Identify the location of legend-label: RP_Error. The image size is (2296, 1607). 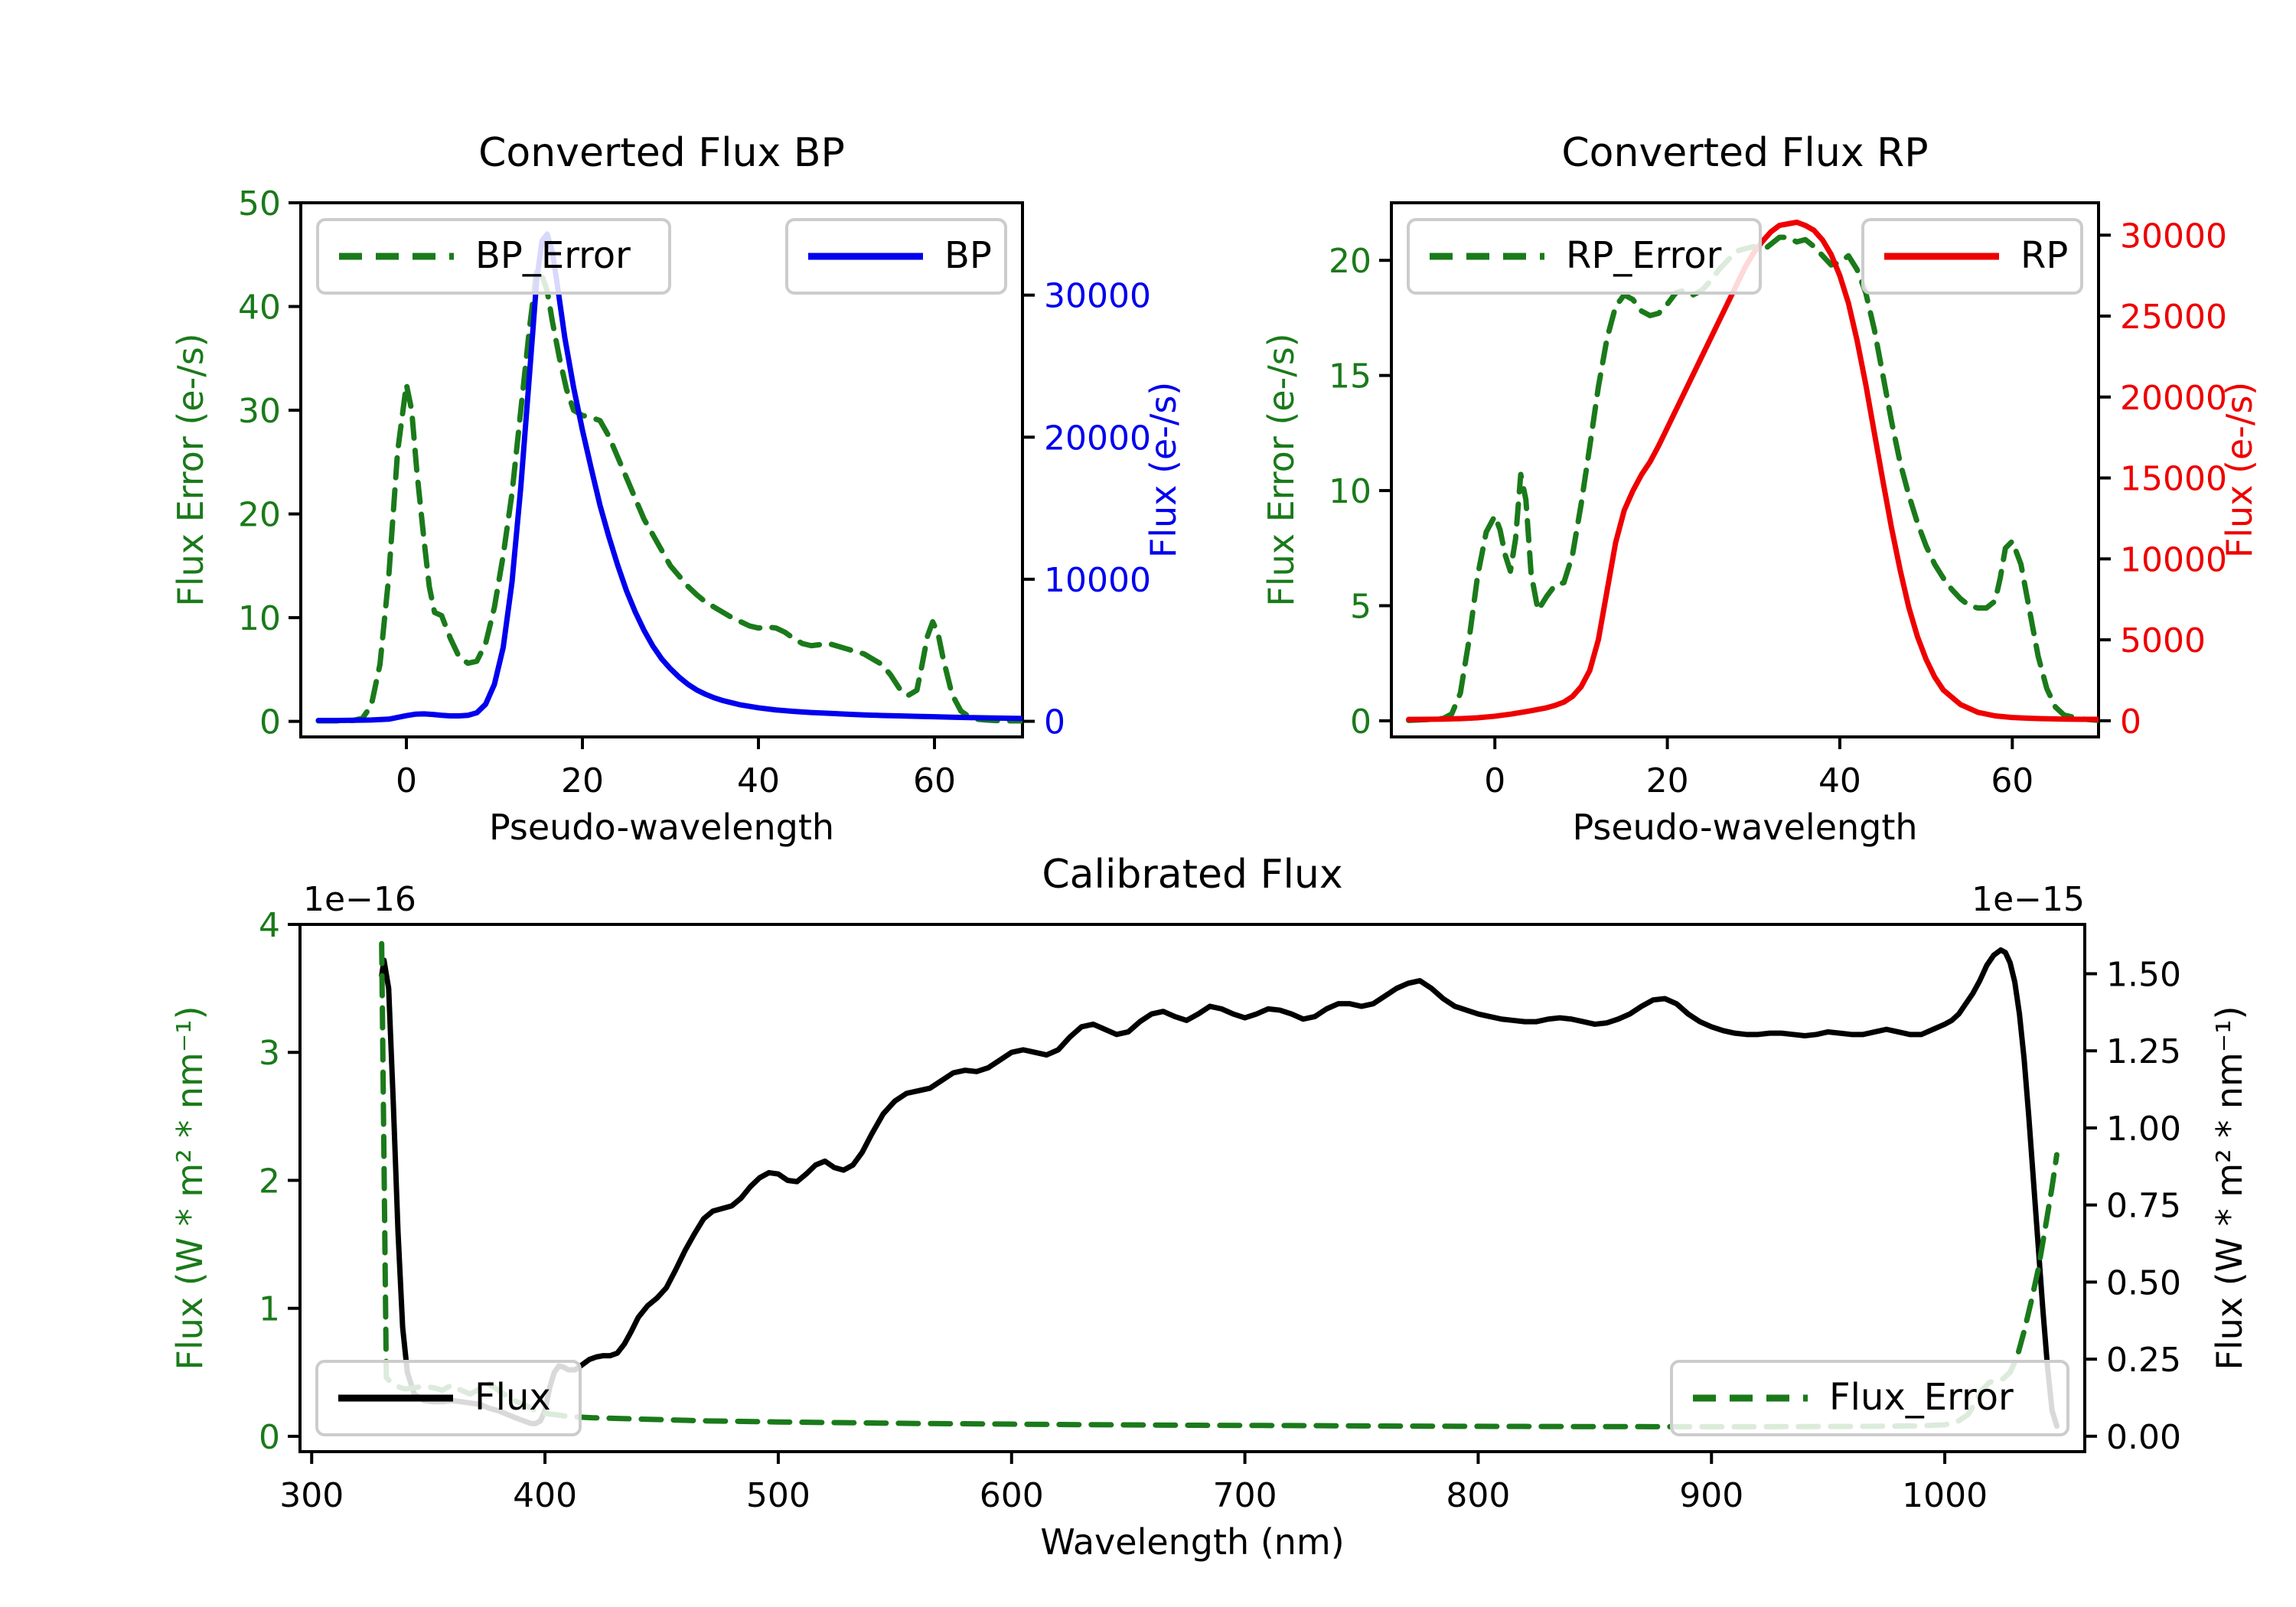
(1644, 256).